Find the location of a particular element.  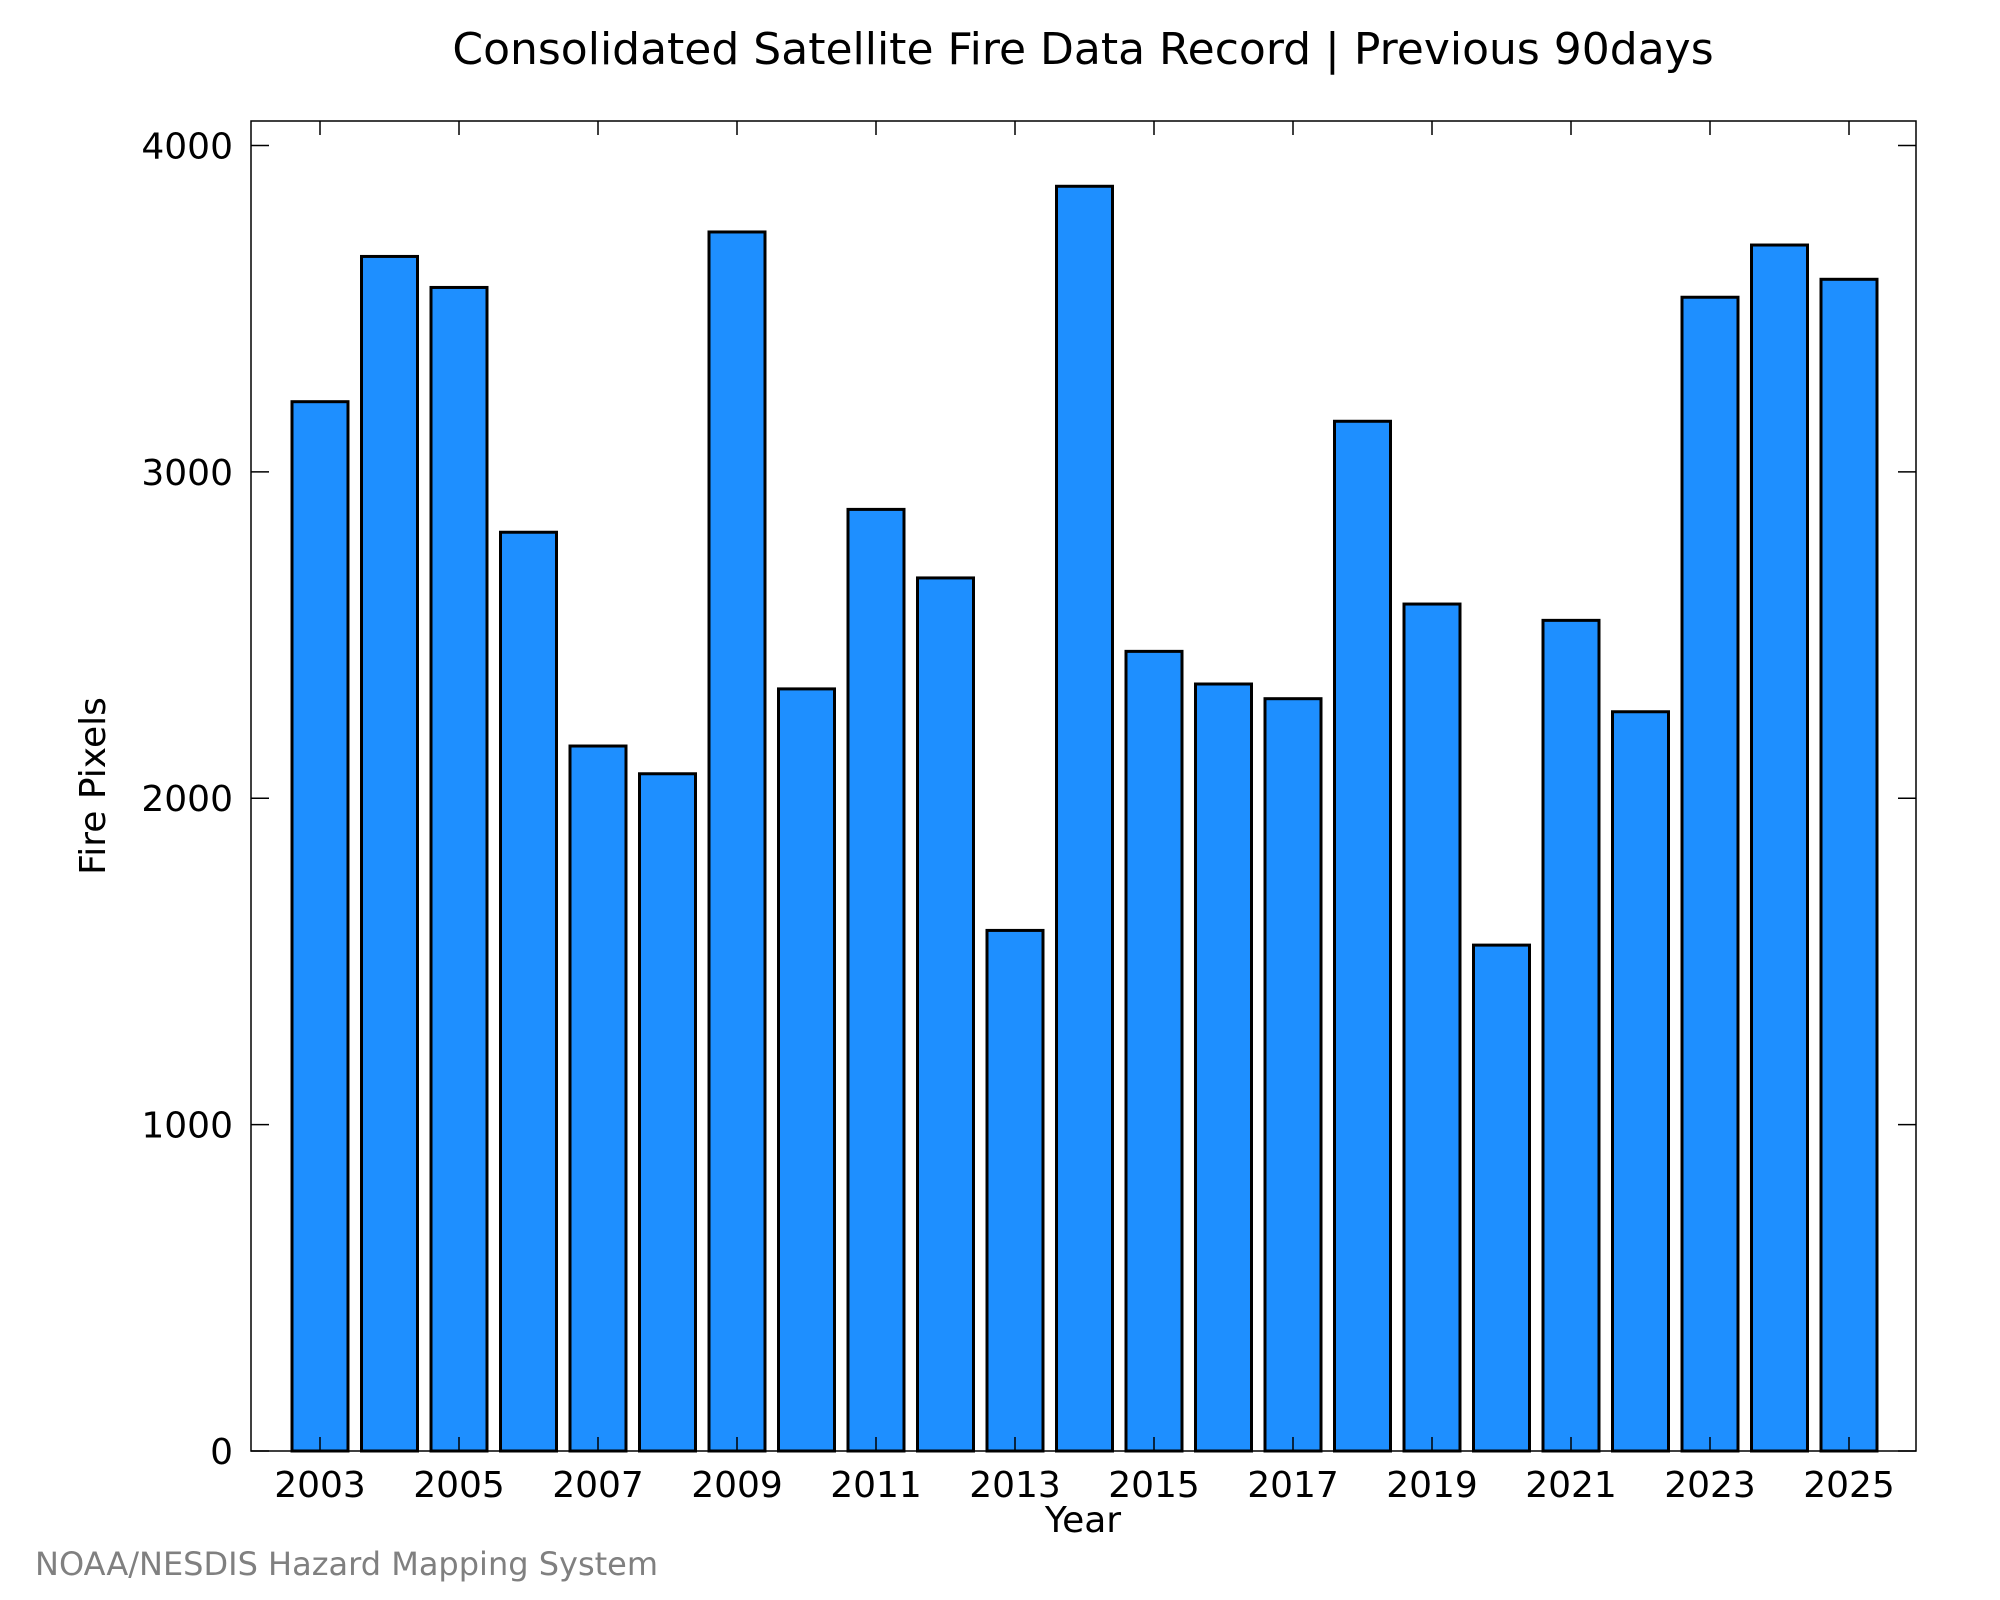

x-axis-label: Year is located at coordinates (1082, 1520).